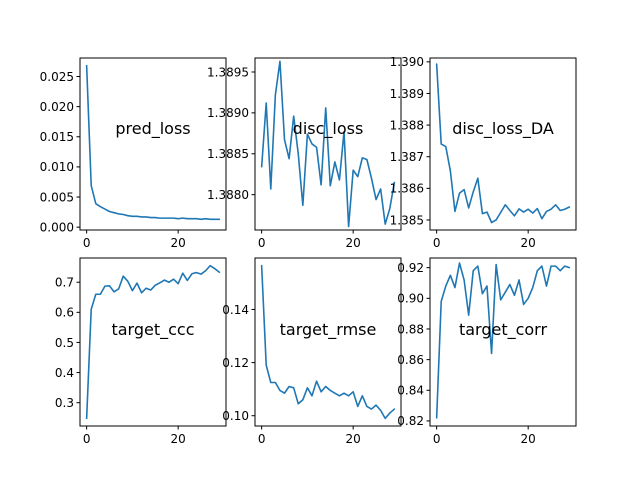  What do you see at coordinates (503, 330) in the screenshot?
I see `chart-title: target_corr` at bounding box center [503, 330].